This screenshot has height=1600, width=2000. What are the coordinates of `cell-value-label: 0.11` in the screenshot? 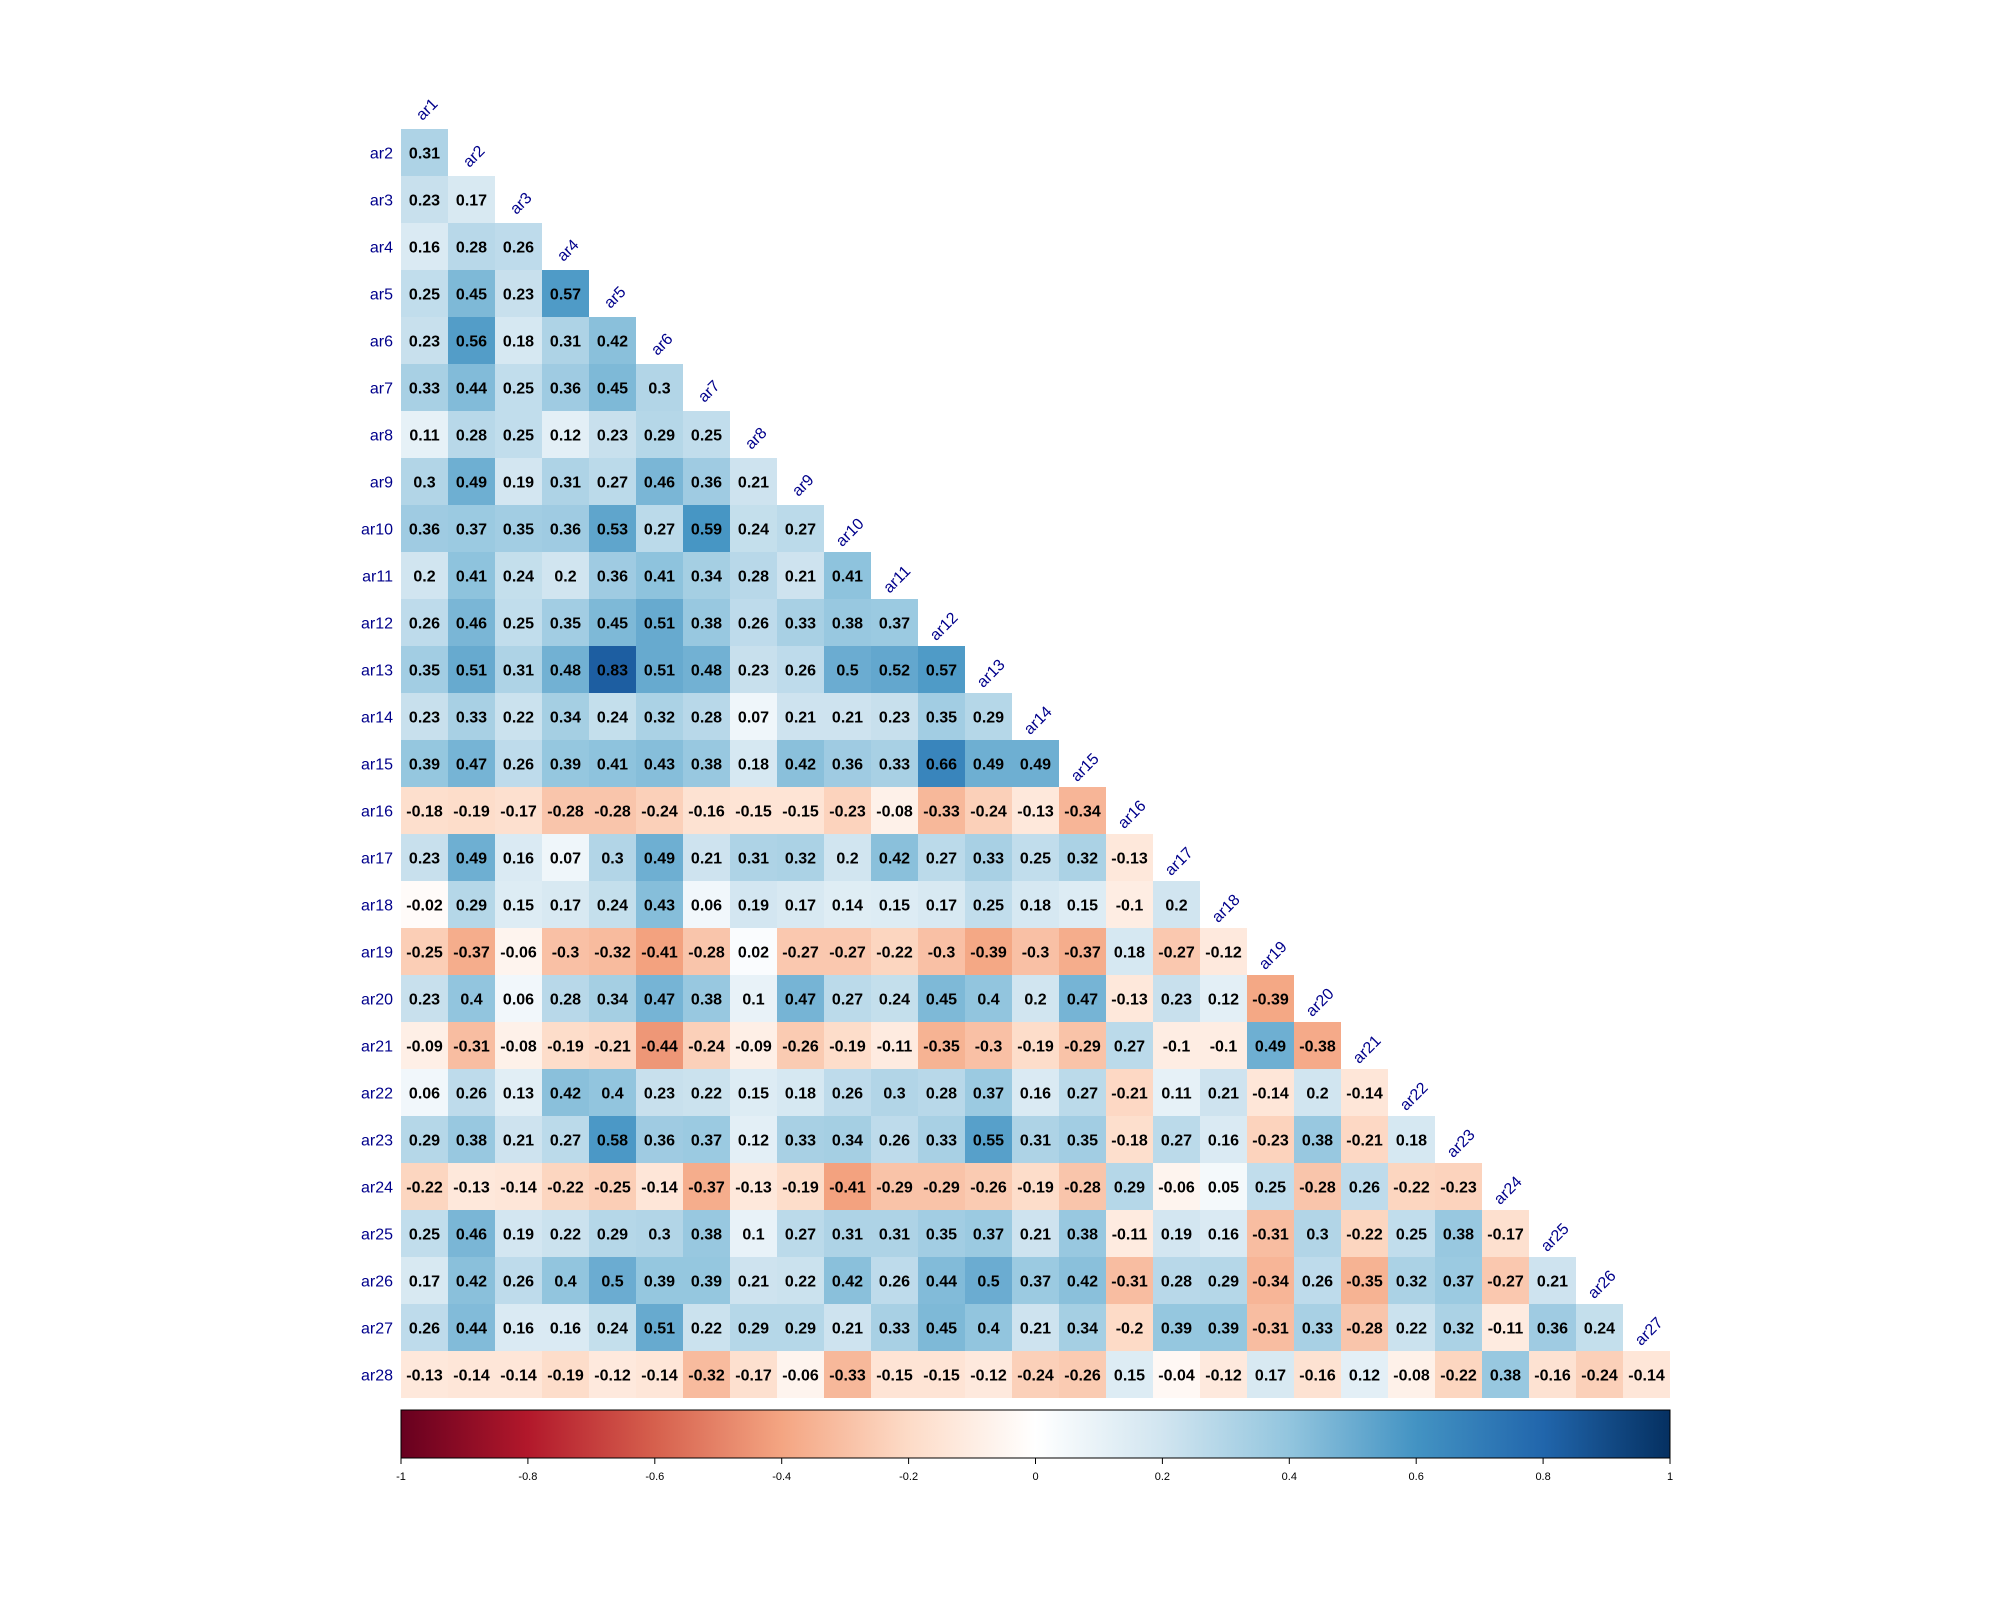 It's located at (1176, 1094).